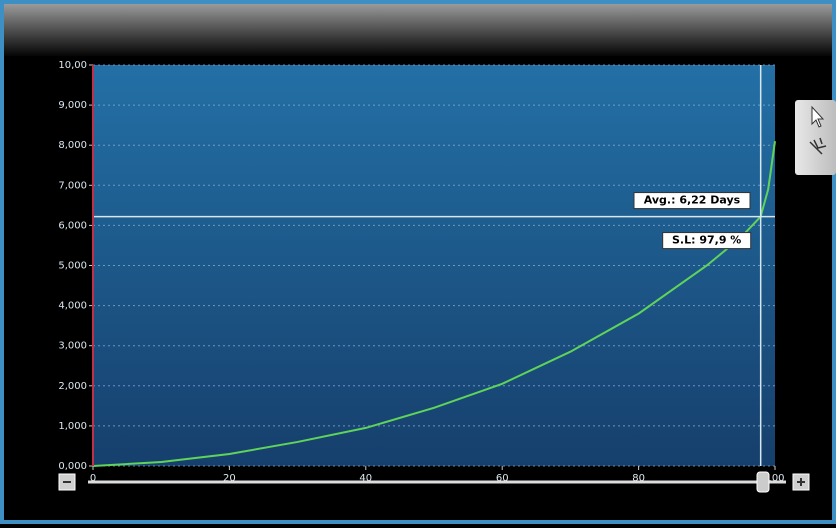 This screenshot has width=836, height=528. I want to click on plus-icon, so click(801, 482).